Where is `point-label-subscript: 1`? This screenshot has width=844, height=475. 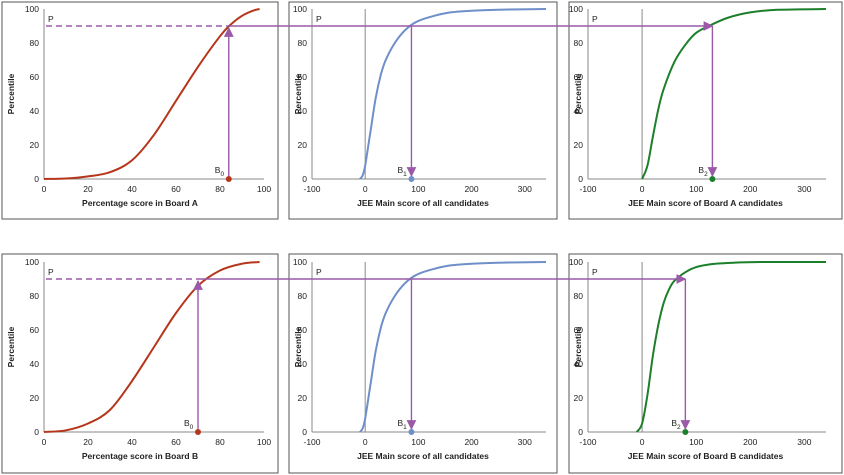 point-label-subscript: 1 is located at coordinates (405, 427).